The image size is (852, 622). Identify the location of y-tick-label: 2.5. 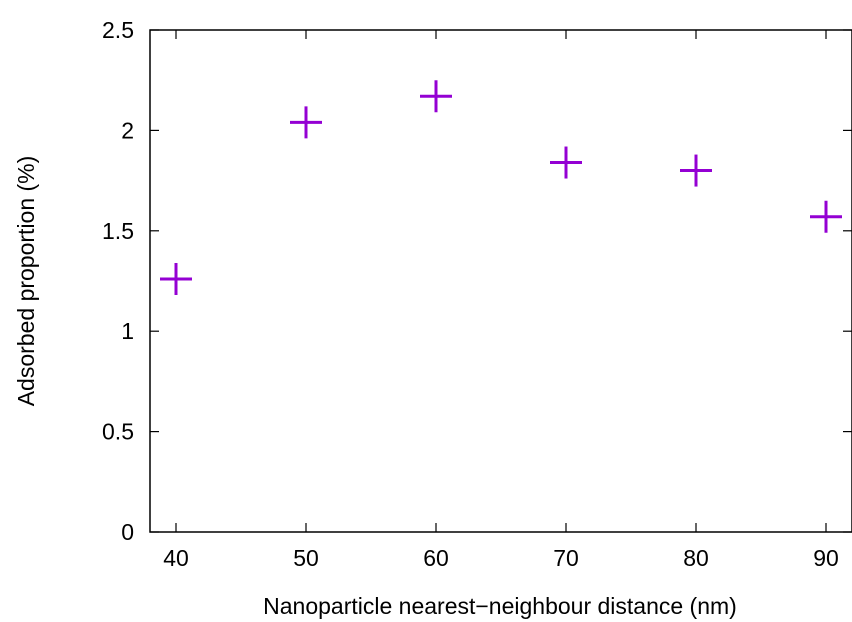
(118, 30).